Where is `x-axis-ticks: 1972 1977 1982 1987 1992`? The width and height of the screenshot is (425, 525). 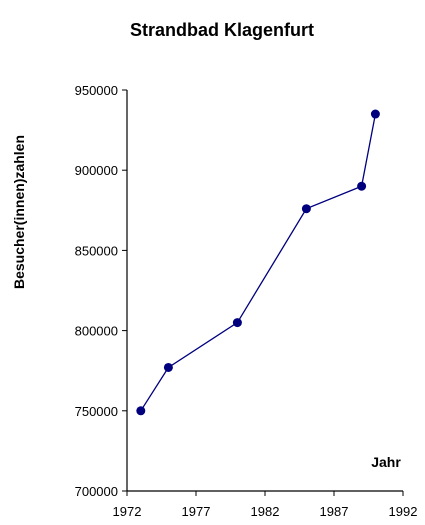
x-axis-ticks: 1972 1977 1982 1987 1992 is located at coordinates (265, 505).